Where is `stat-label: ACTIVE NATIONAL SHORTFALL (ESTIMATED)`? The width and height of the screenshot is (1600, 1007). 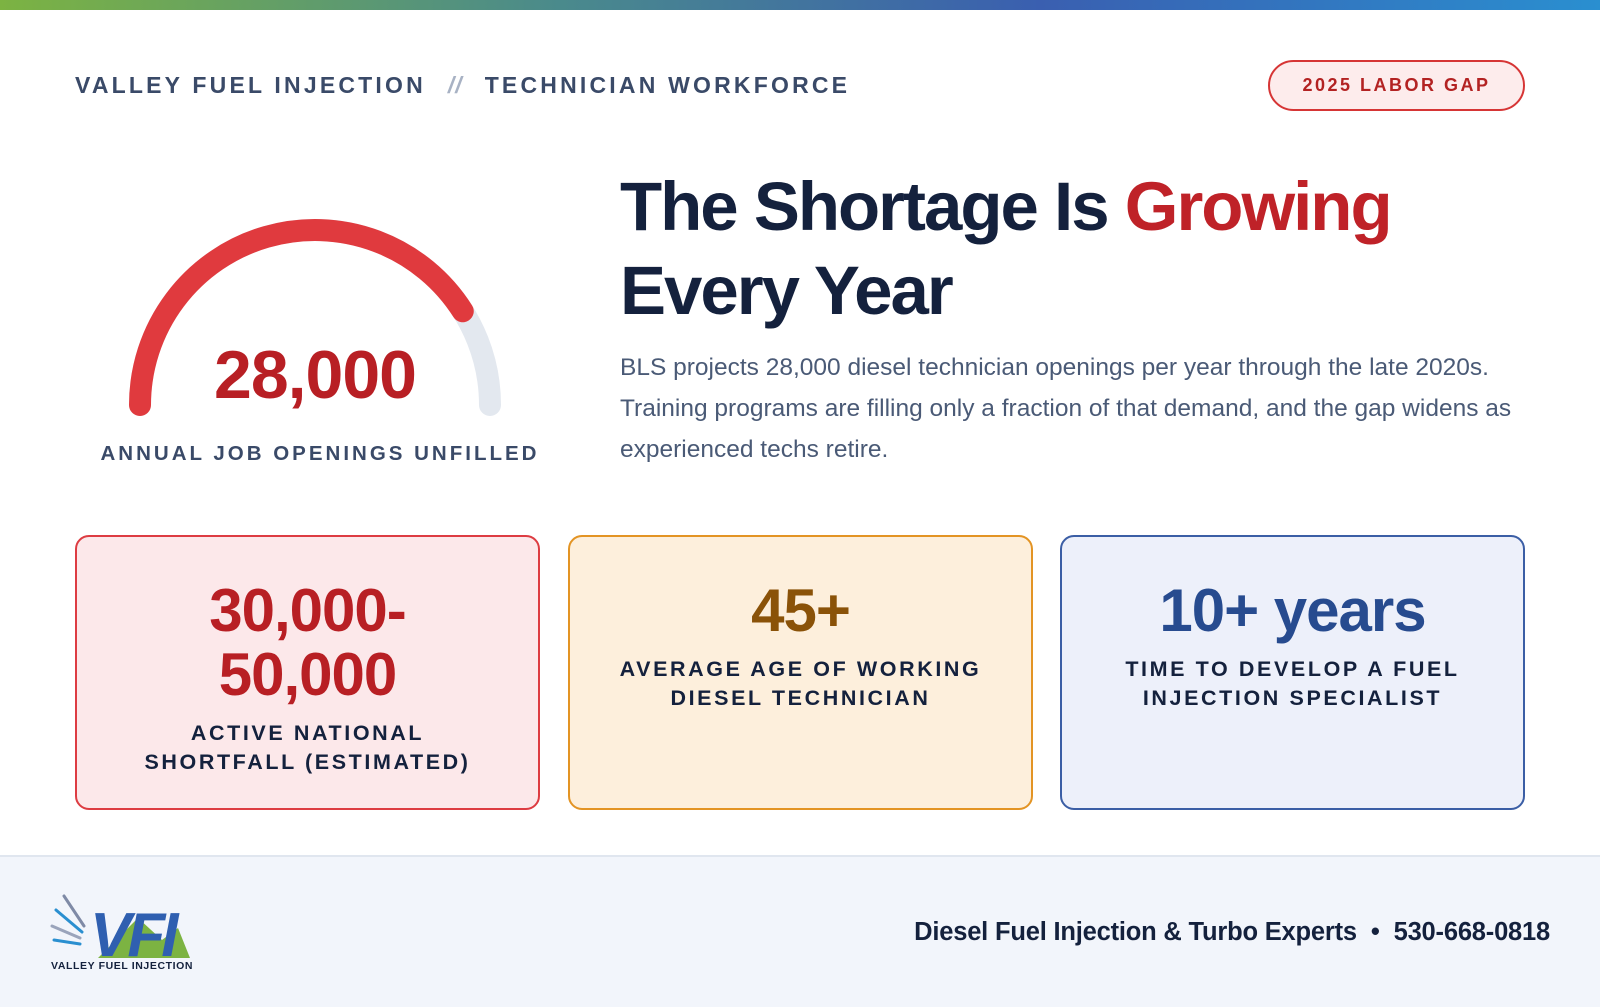 stat-label: ACTIVE NATIONAL SHORTFALL (ESTIMATED) is located at coordinates (307, 747).